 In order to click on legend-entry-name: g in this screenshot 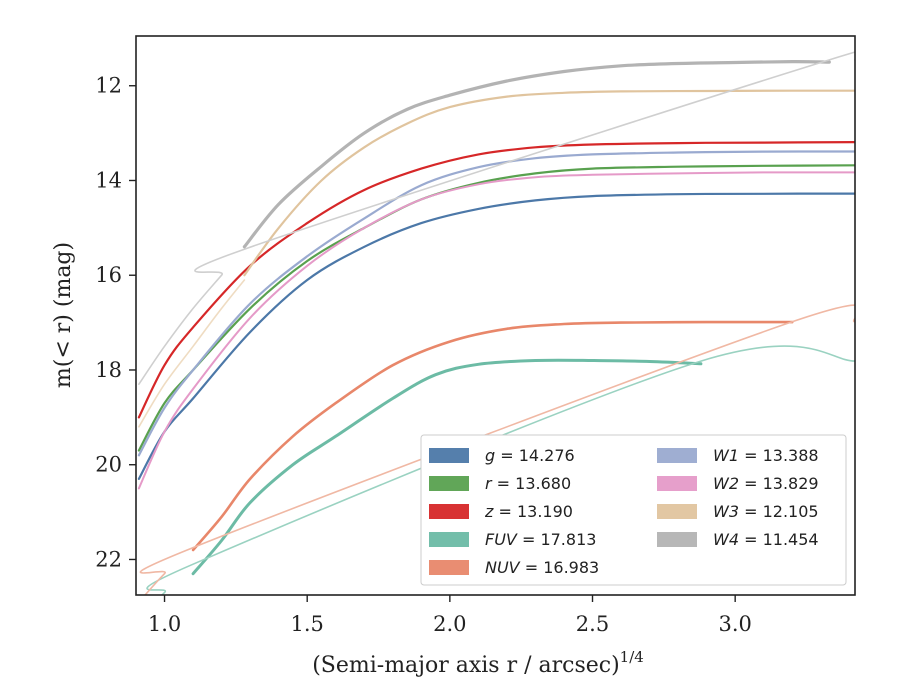, I will do `click(490, 455)`.